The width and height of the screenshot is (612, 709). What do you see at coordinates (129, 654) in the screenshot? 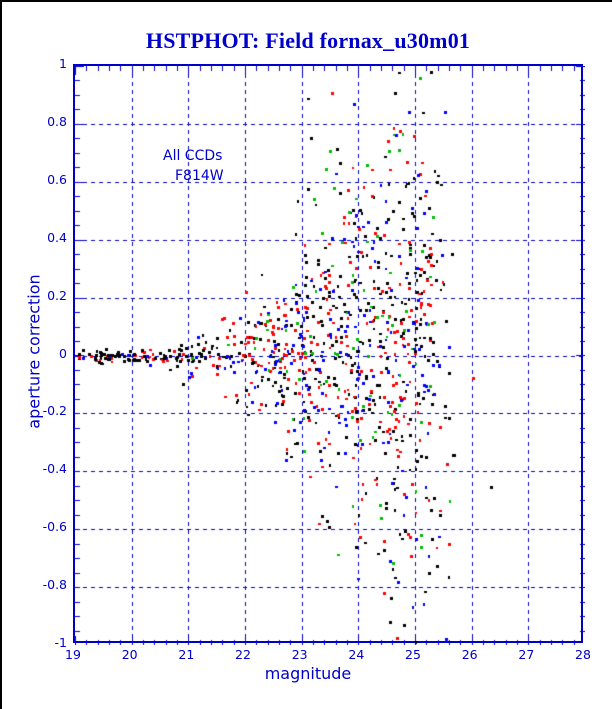
I see `x-tick-label: 20` at bounding box center [129, 654].